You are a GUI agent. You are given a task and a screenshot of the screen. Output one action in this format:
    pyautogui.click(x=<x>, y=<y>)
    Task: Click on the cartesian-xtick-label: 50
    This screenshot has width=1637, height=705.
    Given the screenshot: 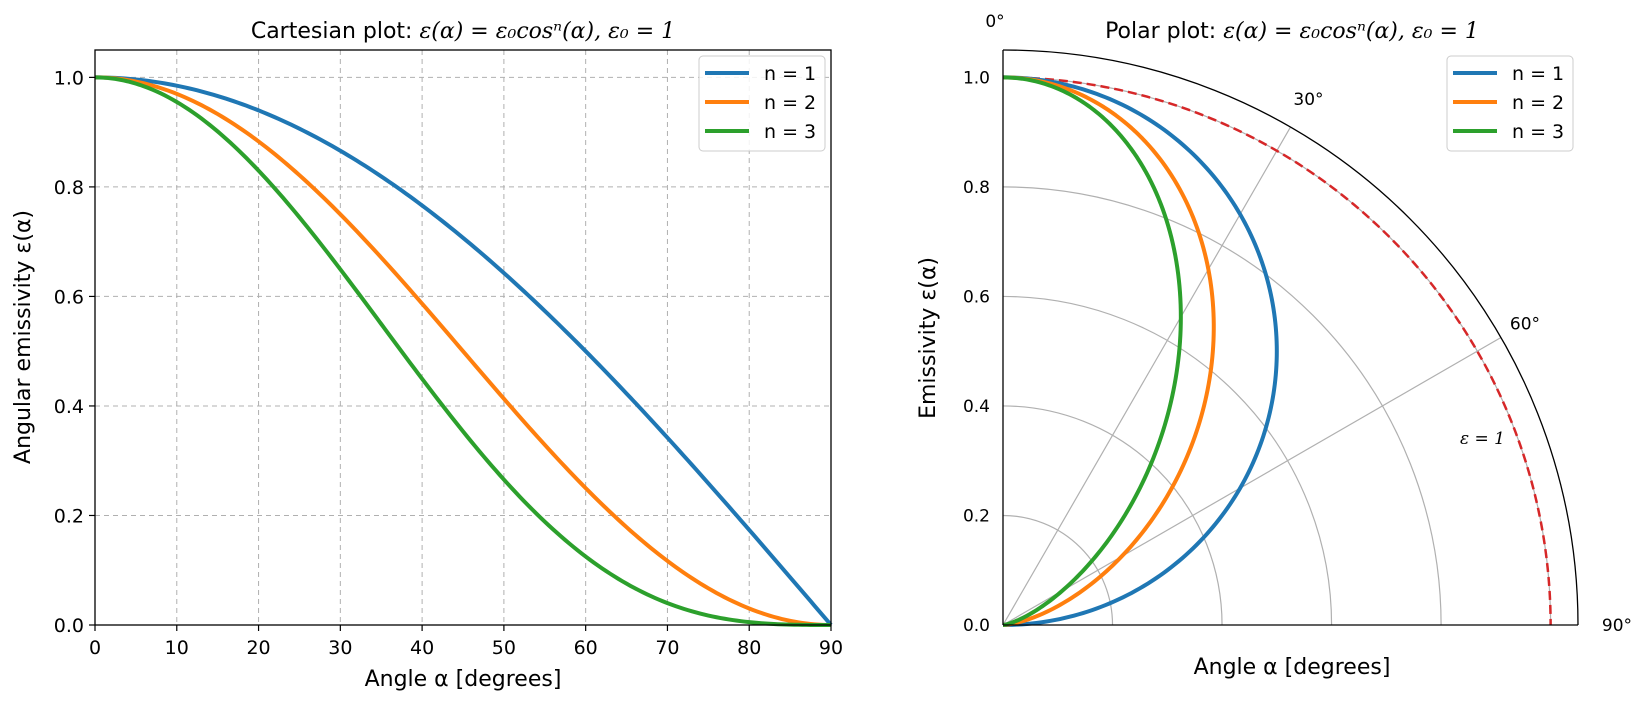 What is the action you would take?
    pyautogui.click(x=504, y=648)
    